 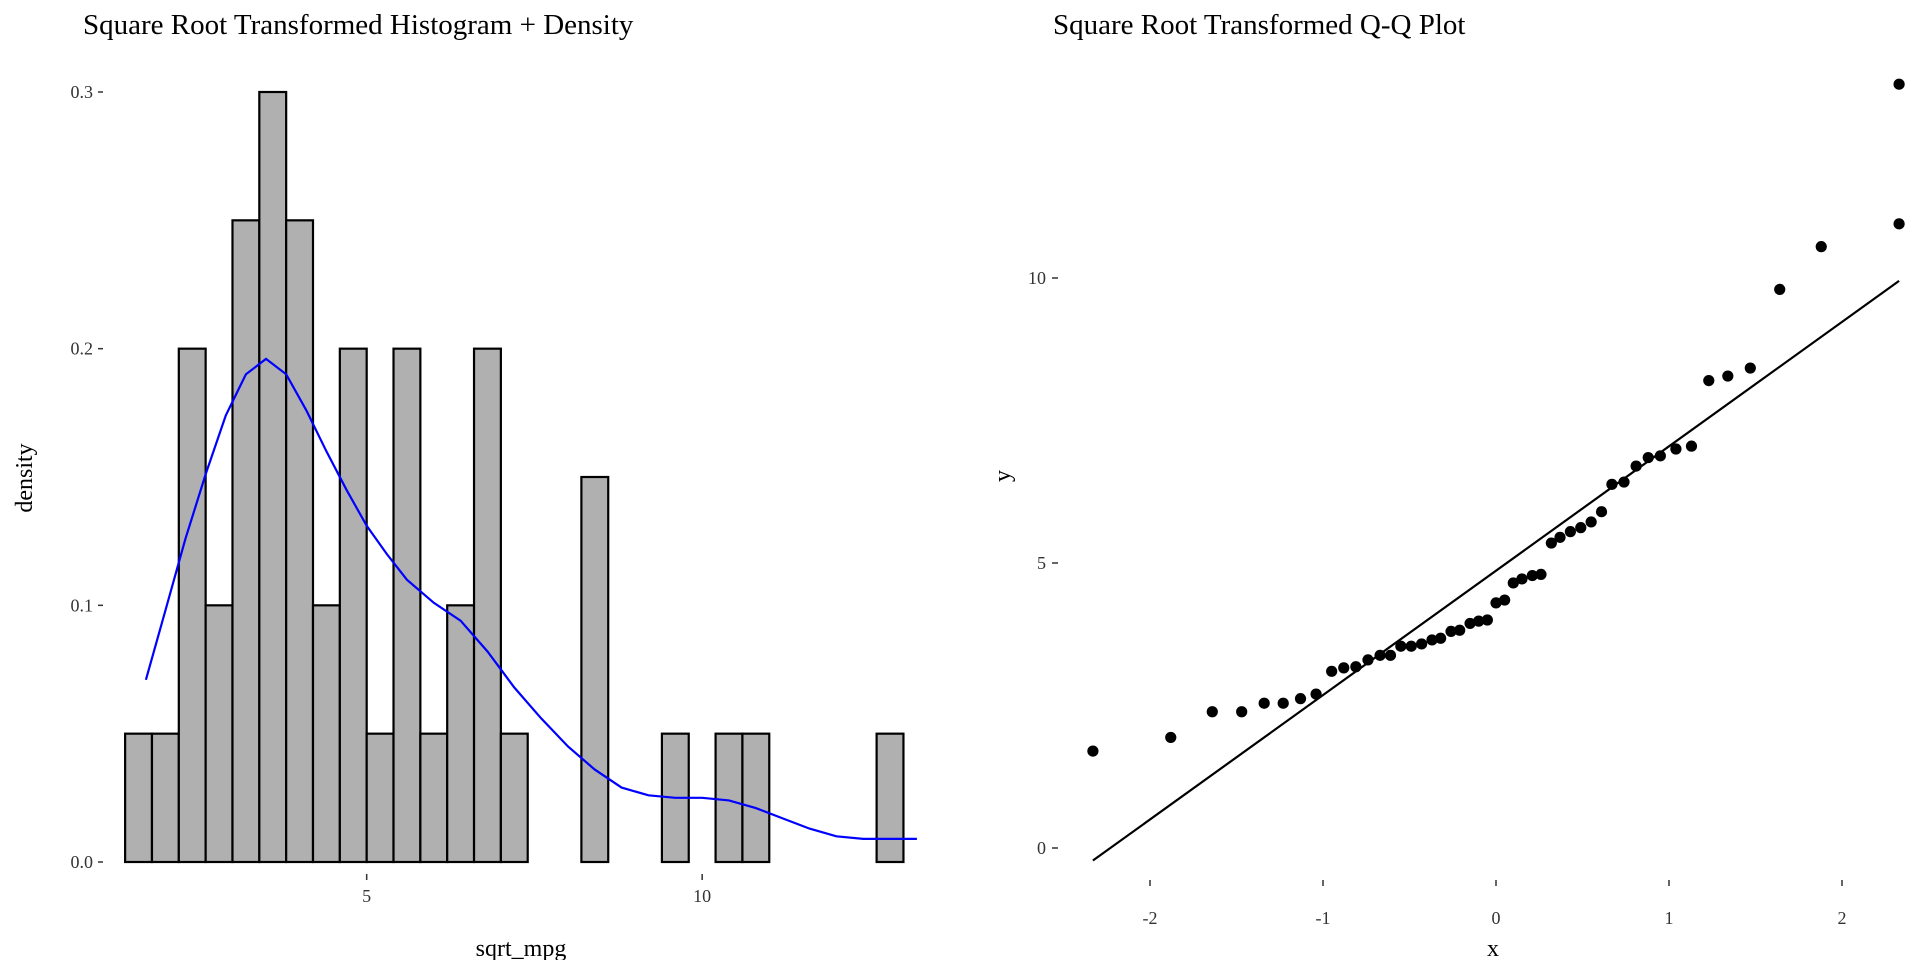 I want to click on histogram-y-tick-label-1: 0.1, so click(x=82, y=605).